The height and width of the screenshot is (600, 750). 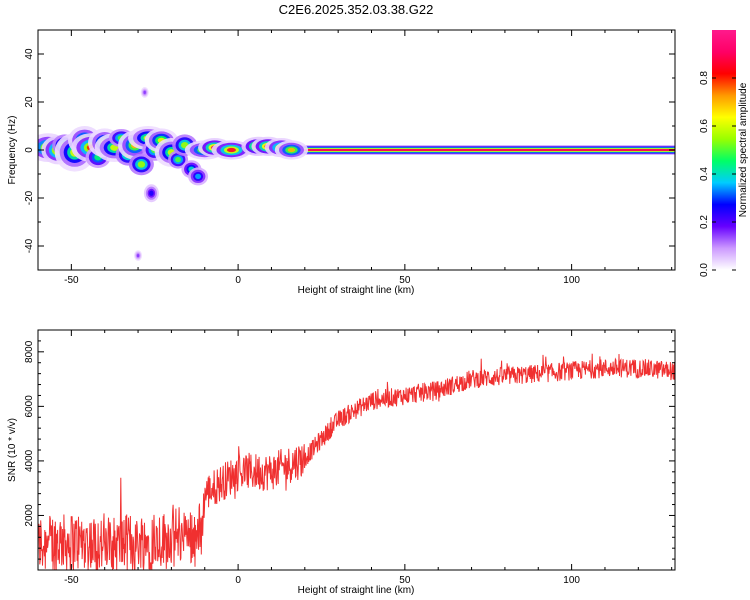 What do you see at coordinates (704, 222) in the screenshot?
I see `colorbar-tick-label: 0.2` at bounding box center [704, 222].